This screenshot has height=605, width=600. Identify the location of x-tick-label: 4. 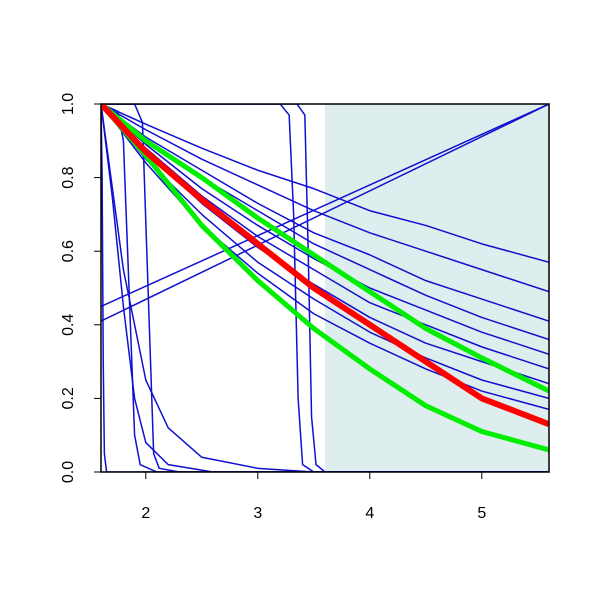
(369, 513).